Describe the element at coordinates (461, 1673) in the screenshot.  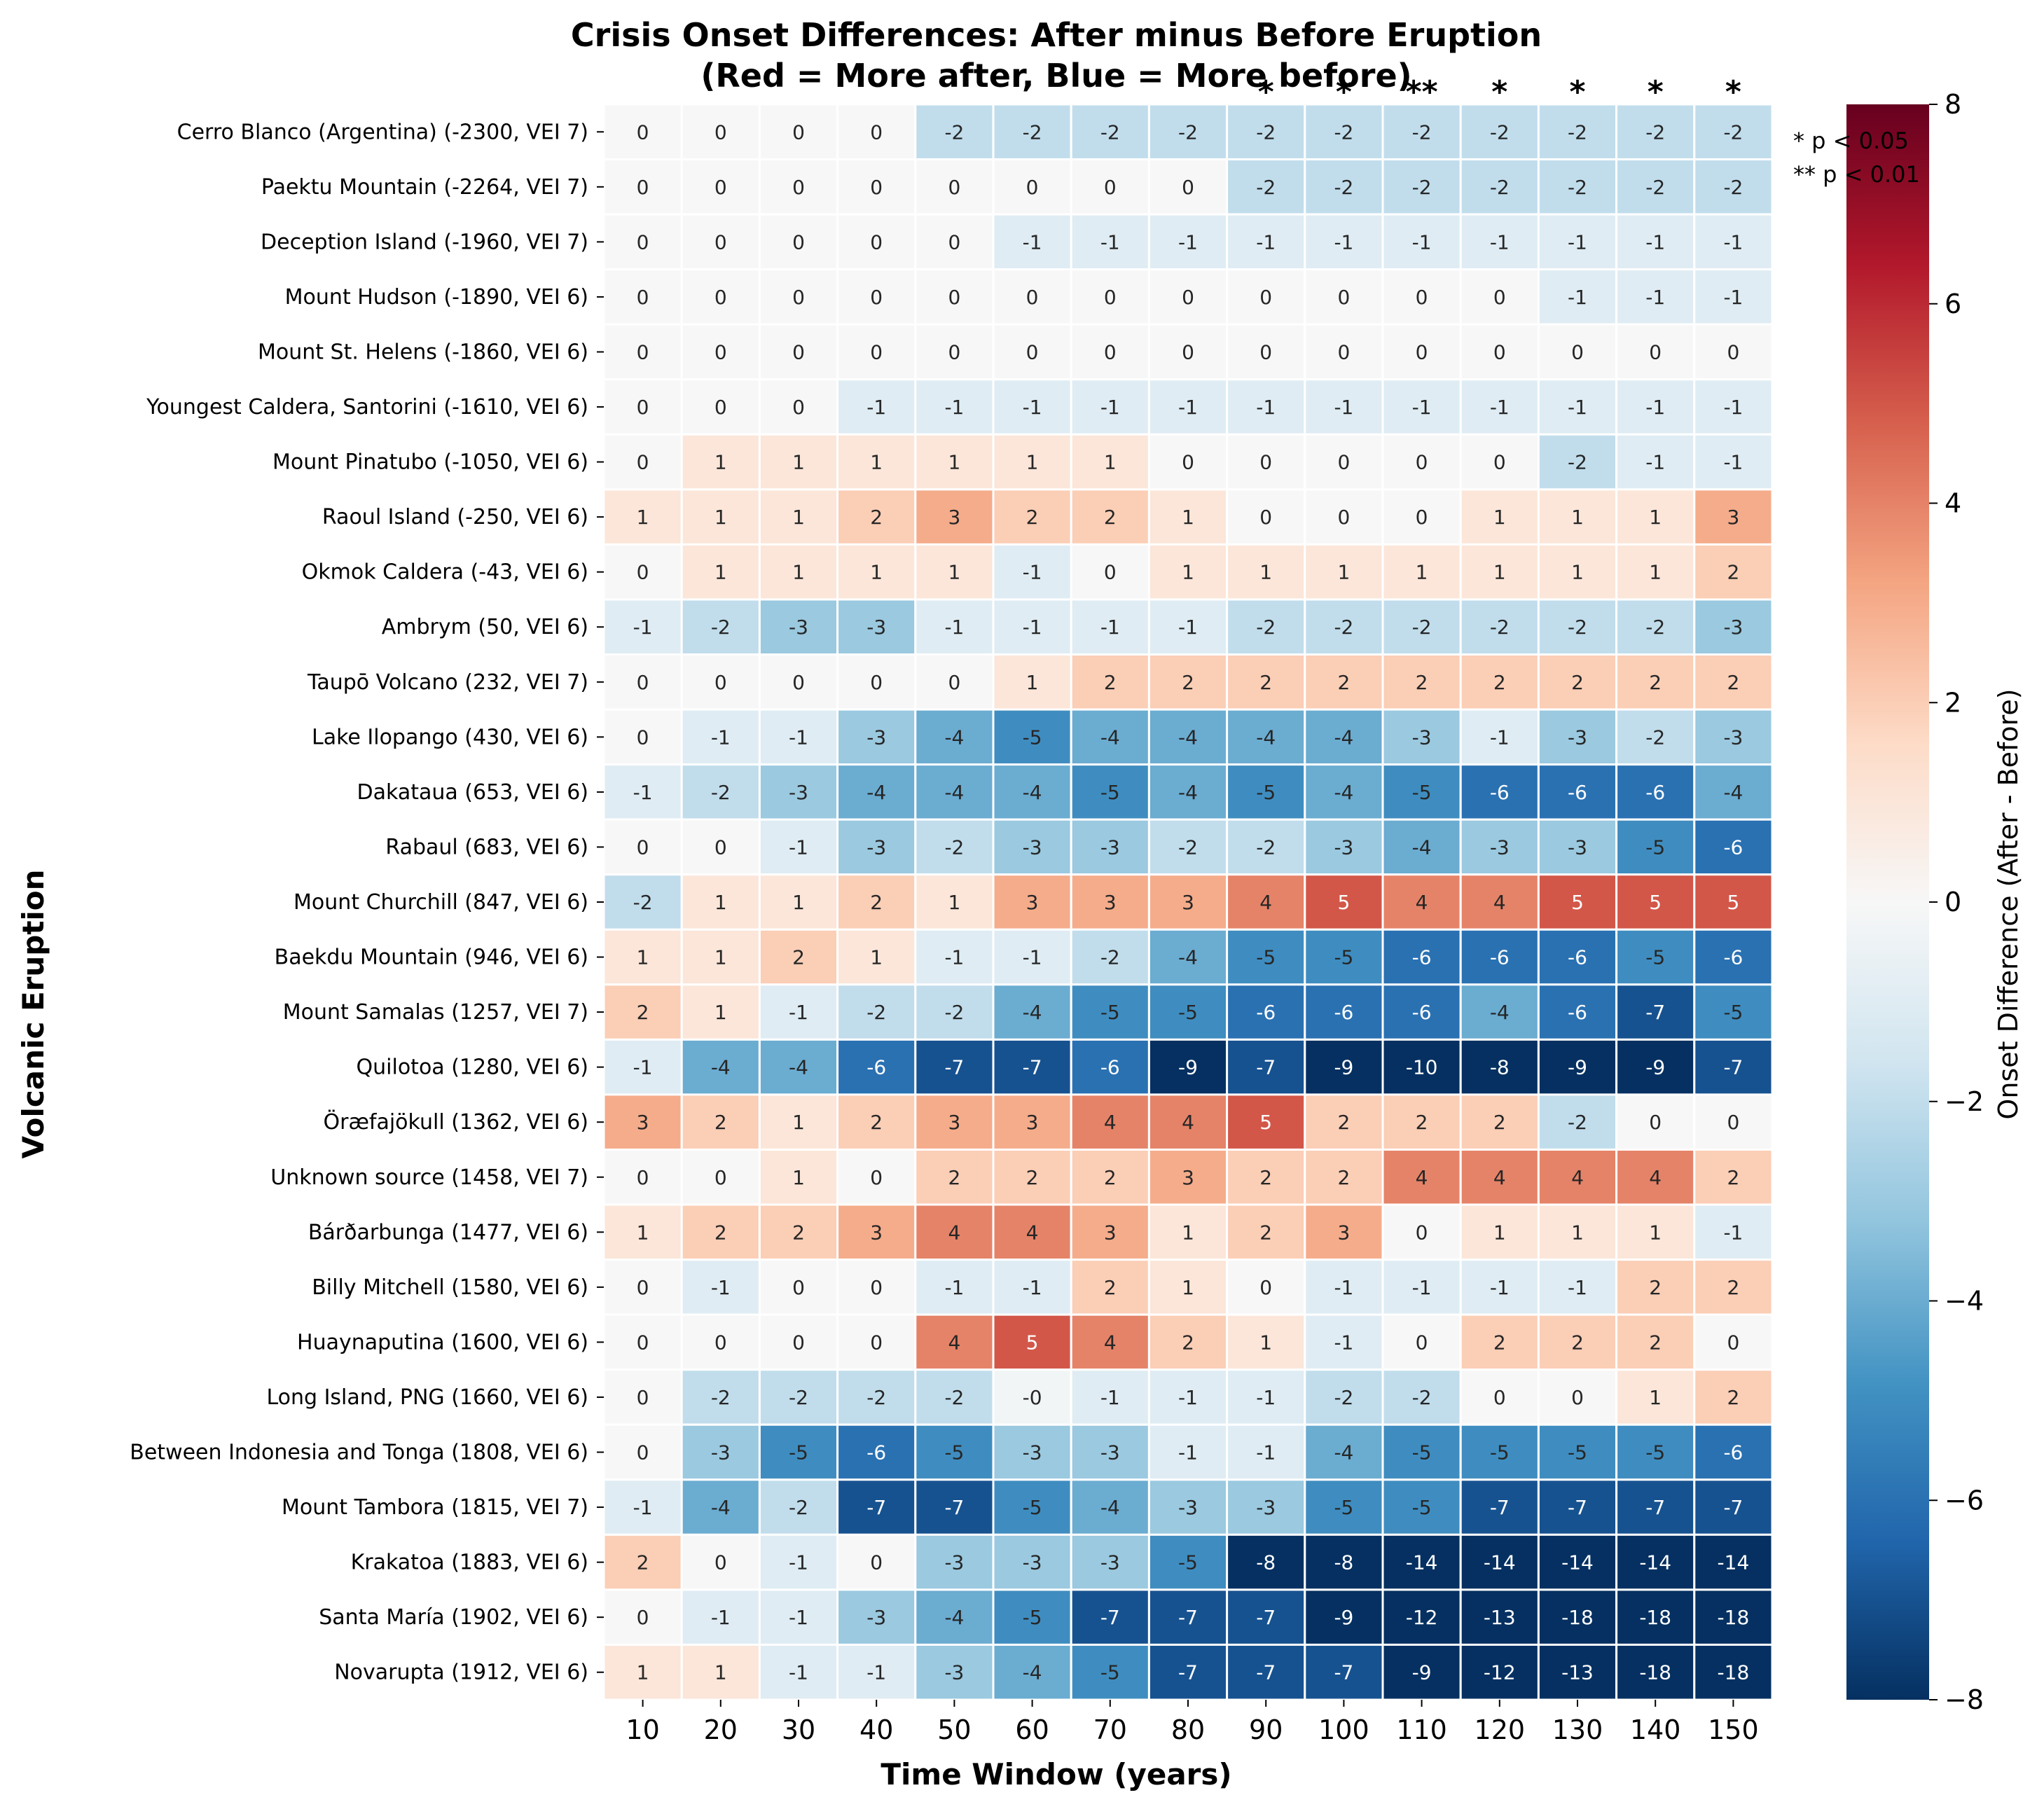
I see `y-tick-label: Novarupta (1912, VEI 6)` at that location.